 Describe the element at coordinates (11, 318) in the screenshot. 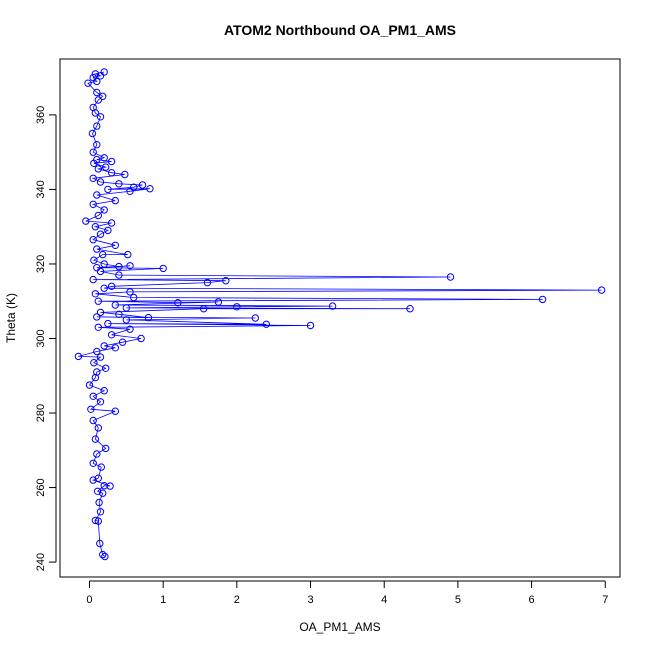

I see `y-axis-label: Theta (K)` at that location.